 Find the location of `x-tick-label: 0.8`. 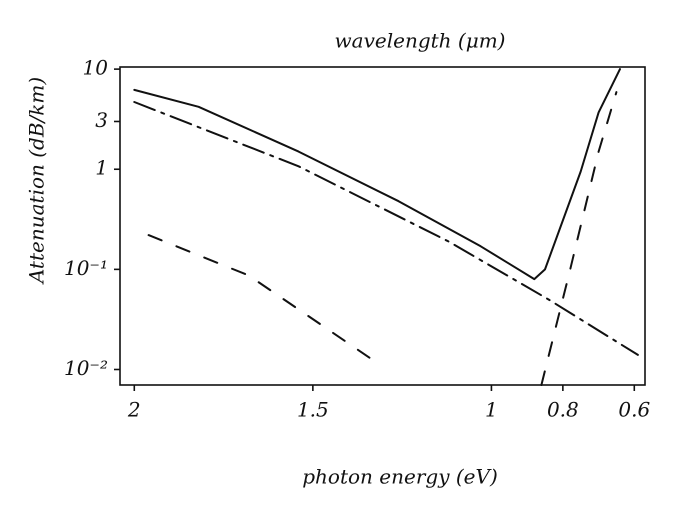

x-tick-label: 0.8 is located at coordinates (563, 410).